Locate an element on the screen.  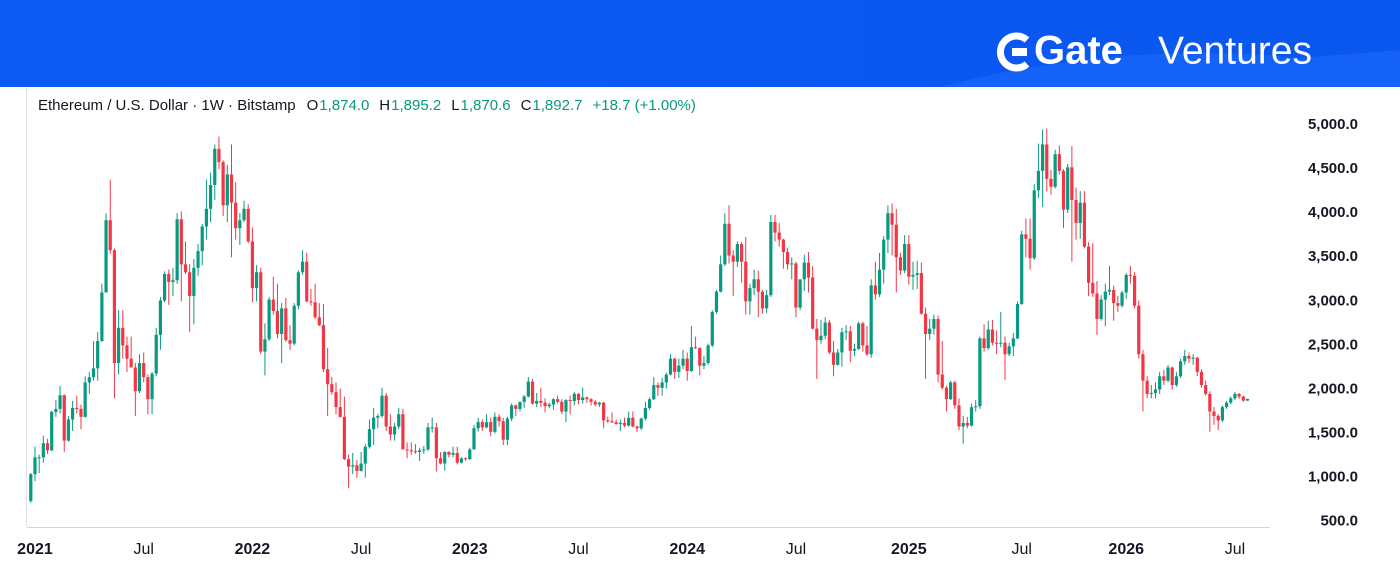
y-tick-label: 3,000.0 is located at coordinates (1333, 300).